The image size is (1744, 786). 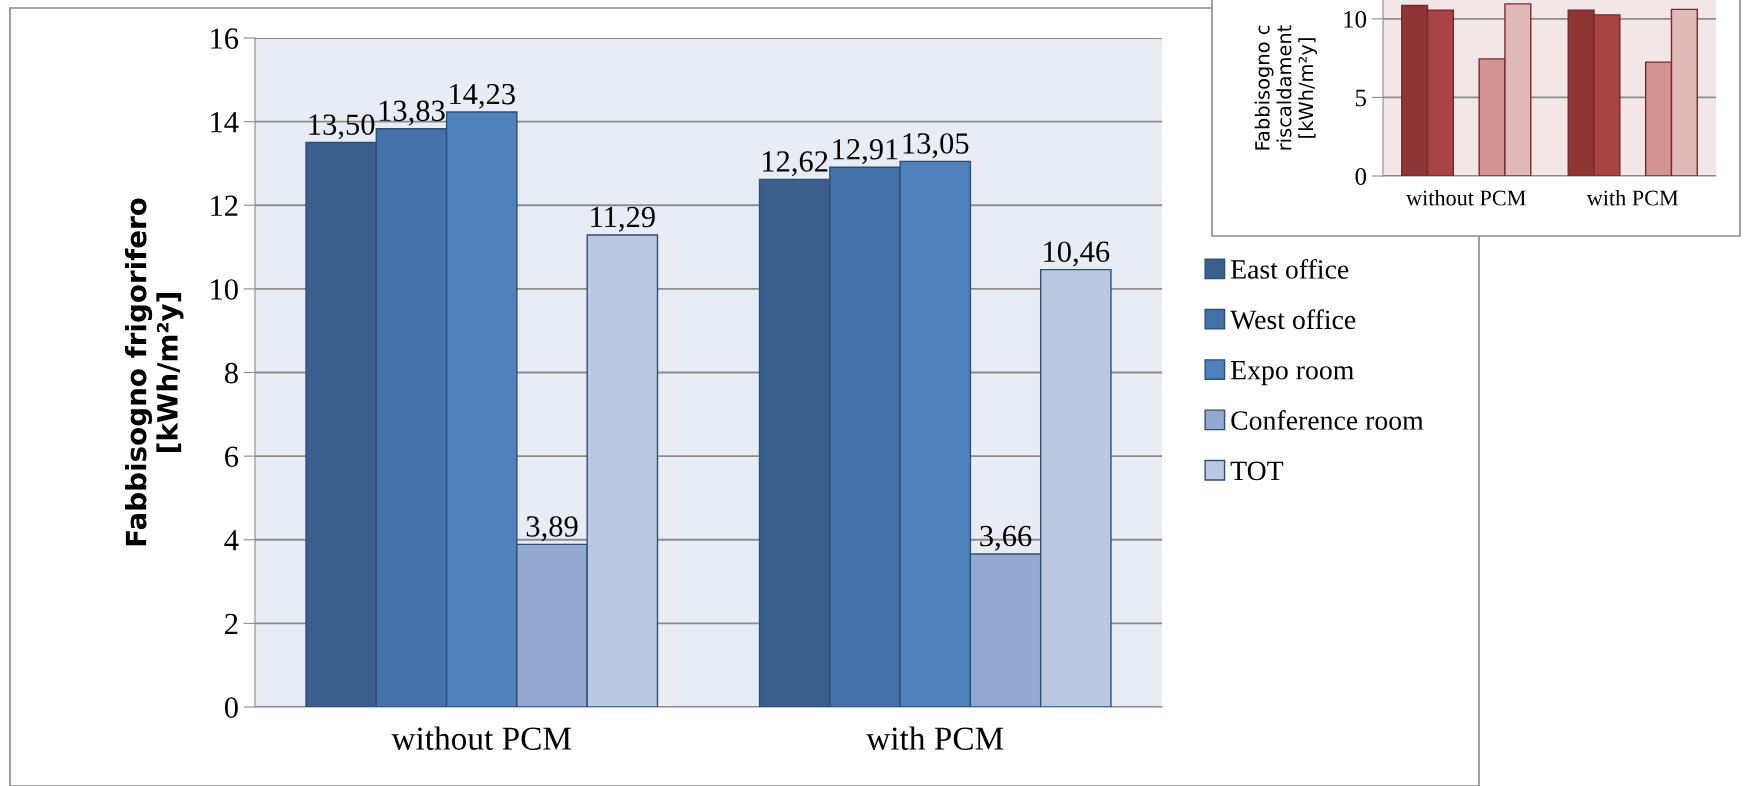 I want to click on legend-label: Expo room, so click(x=1292, y=373).